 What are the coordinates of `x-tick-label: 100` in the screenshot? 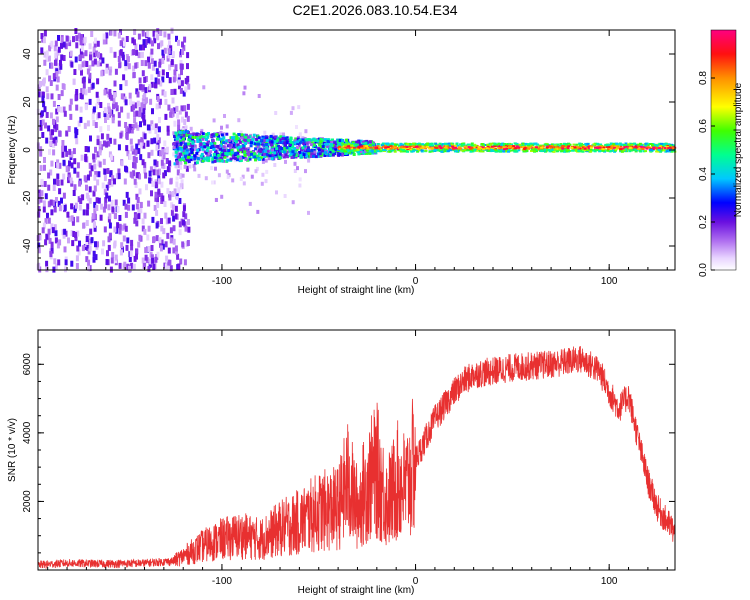 It's located at (609, 581).